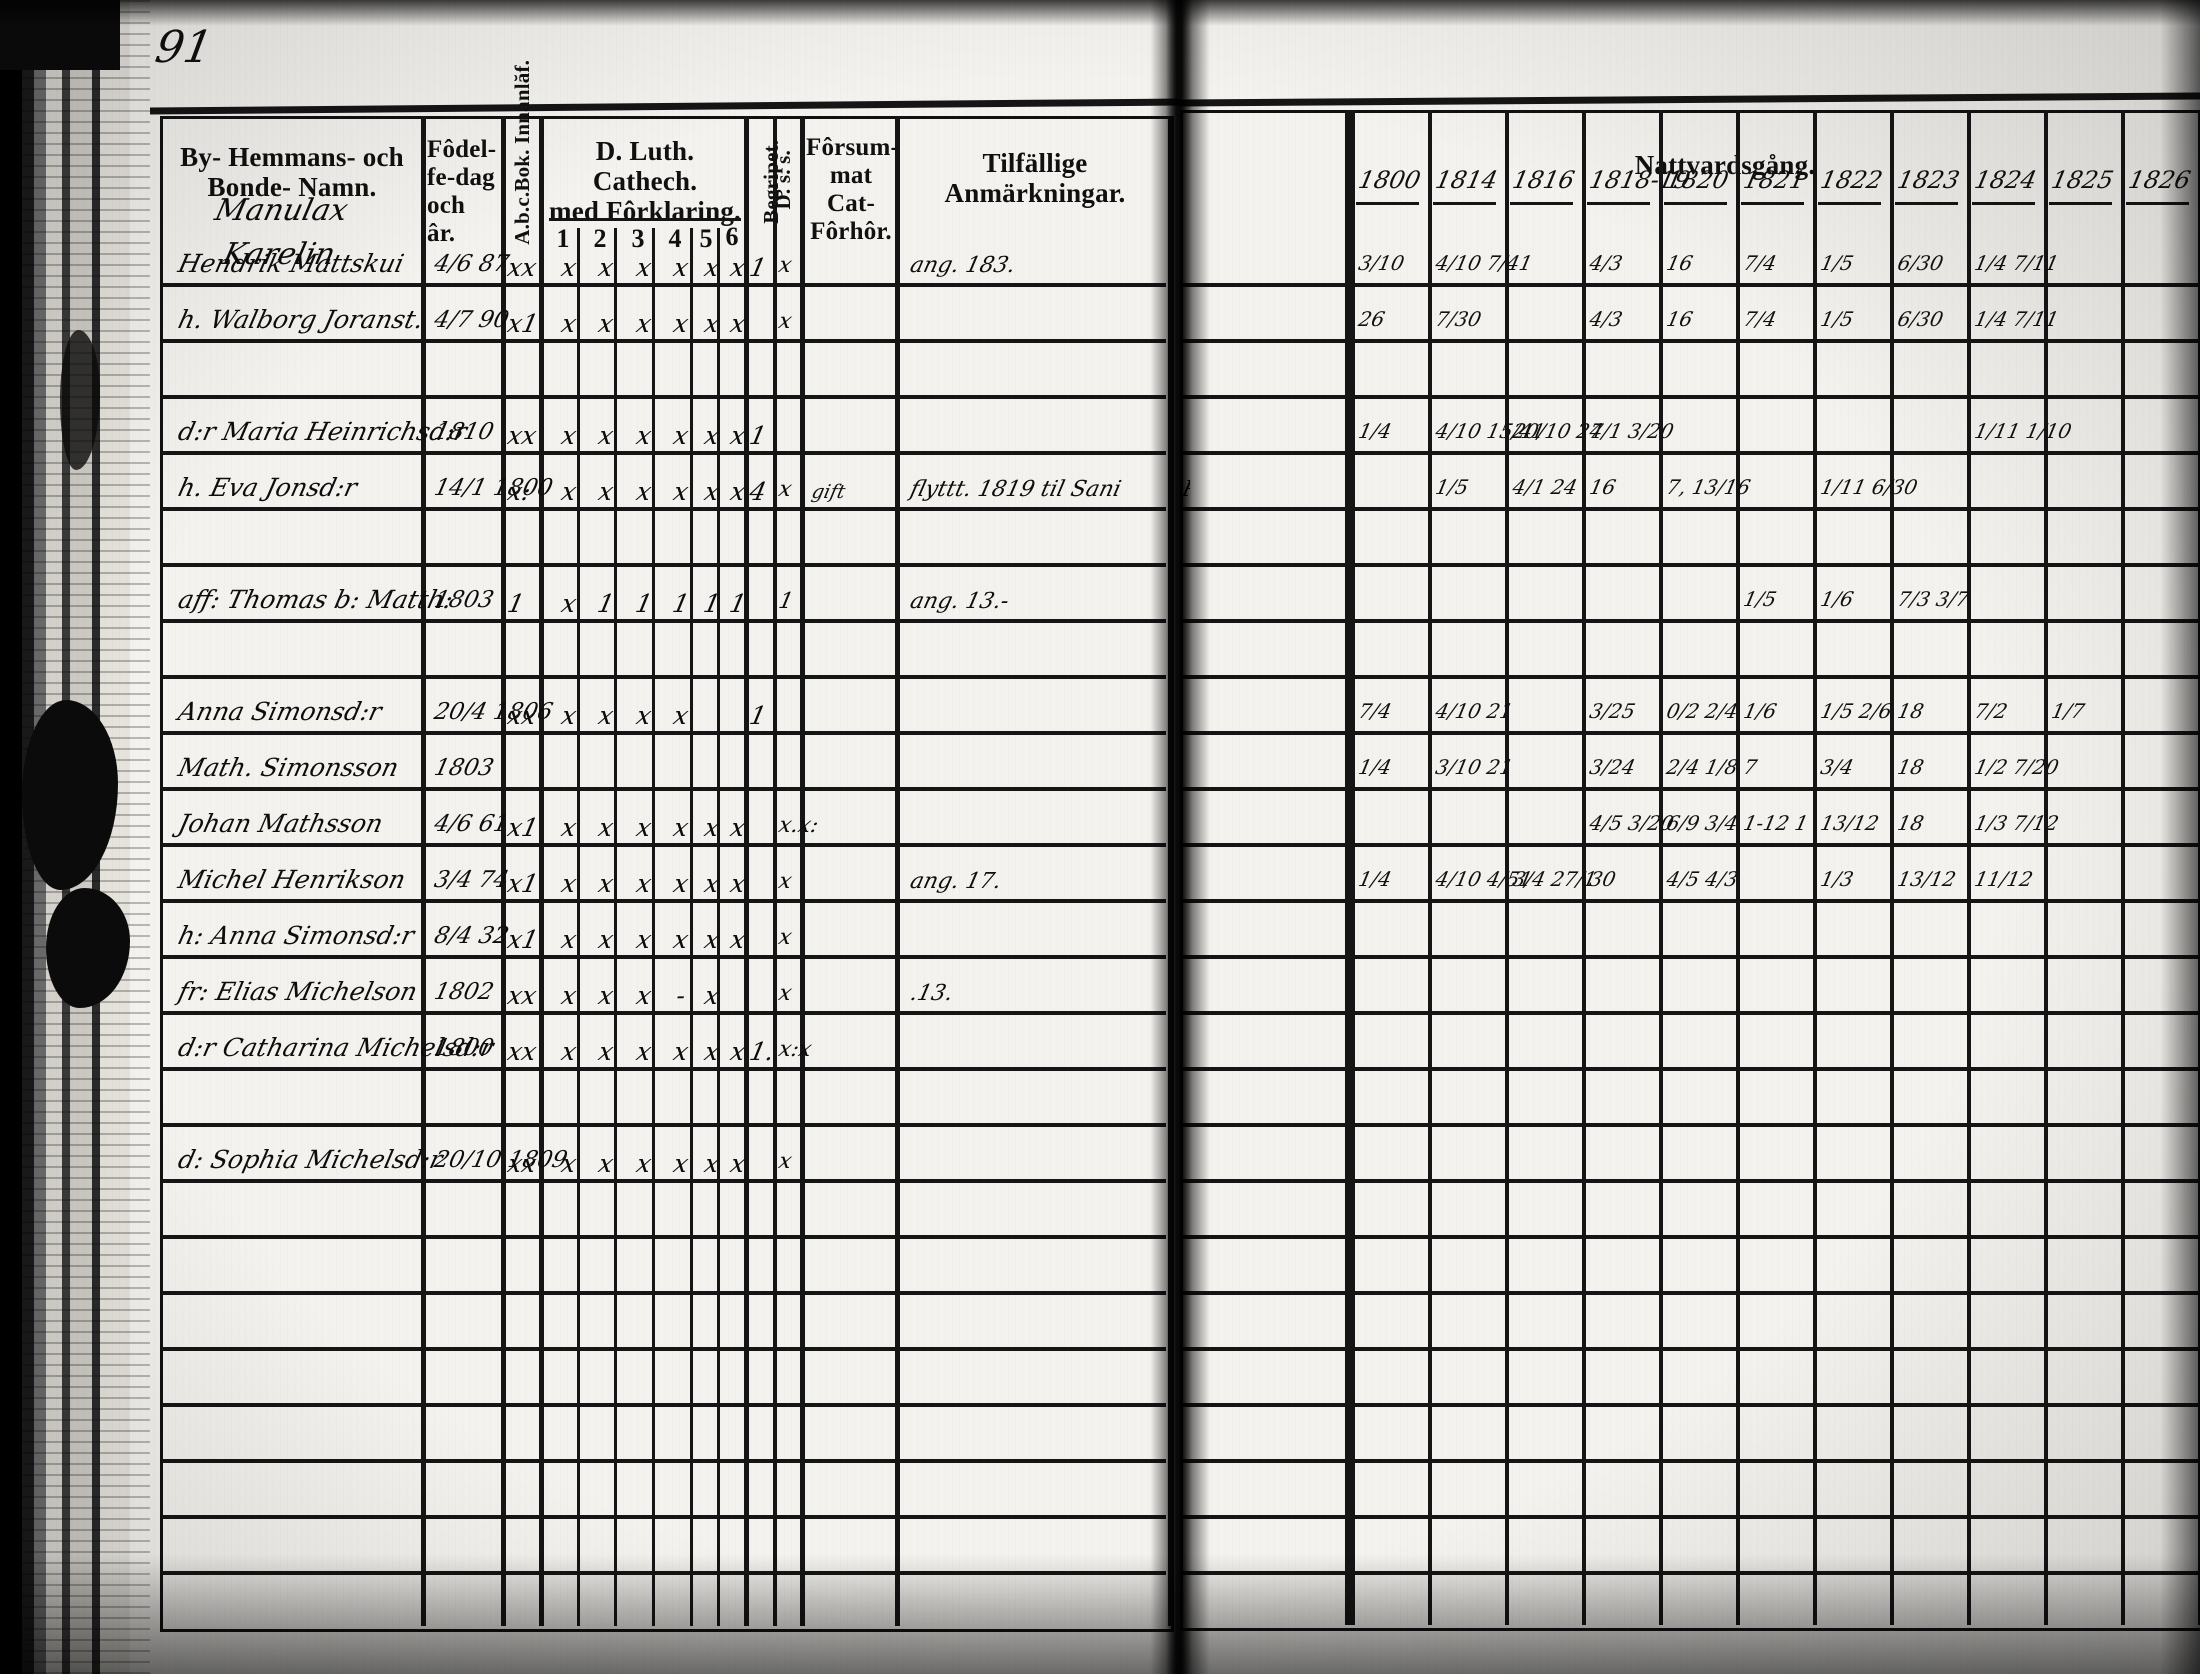 Image resolution: width=2200 pixels, height=1674 pixels. Describe the element at coordinates (1100, 1614) in the screenshot. I see `bottom-smudge` at that location.